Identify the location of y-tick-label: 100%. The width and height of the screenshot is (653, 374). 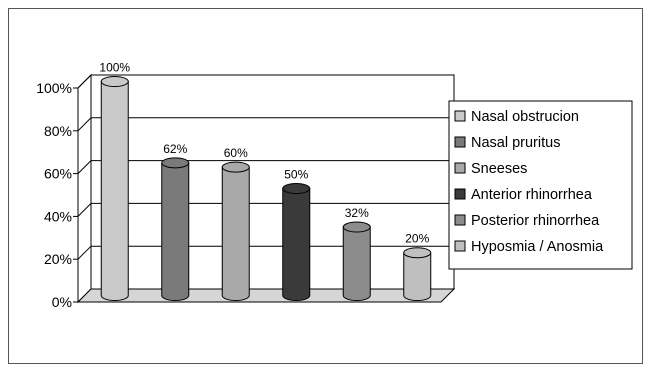
(54, 88).